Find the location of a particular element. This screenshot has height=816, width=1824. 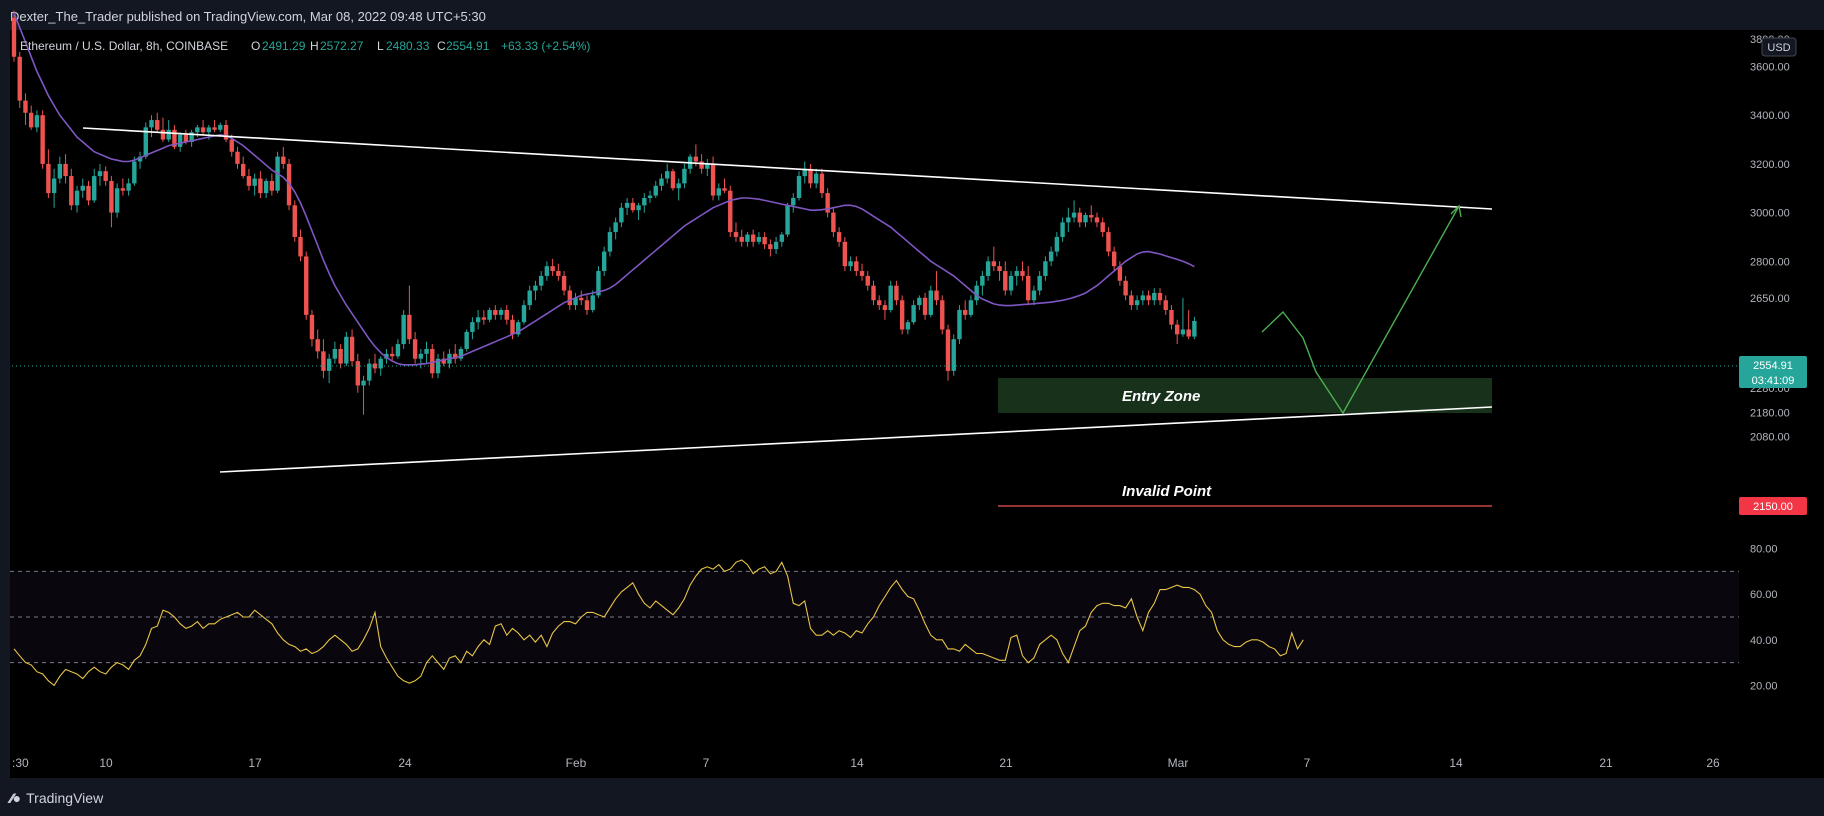

invalid-price-tag-bg is located at coordinates (1773, 506).